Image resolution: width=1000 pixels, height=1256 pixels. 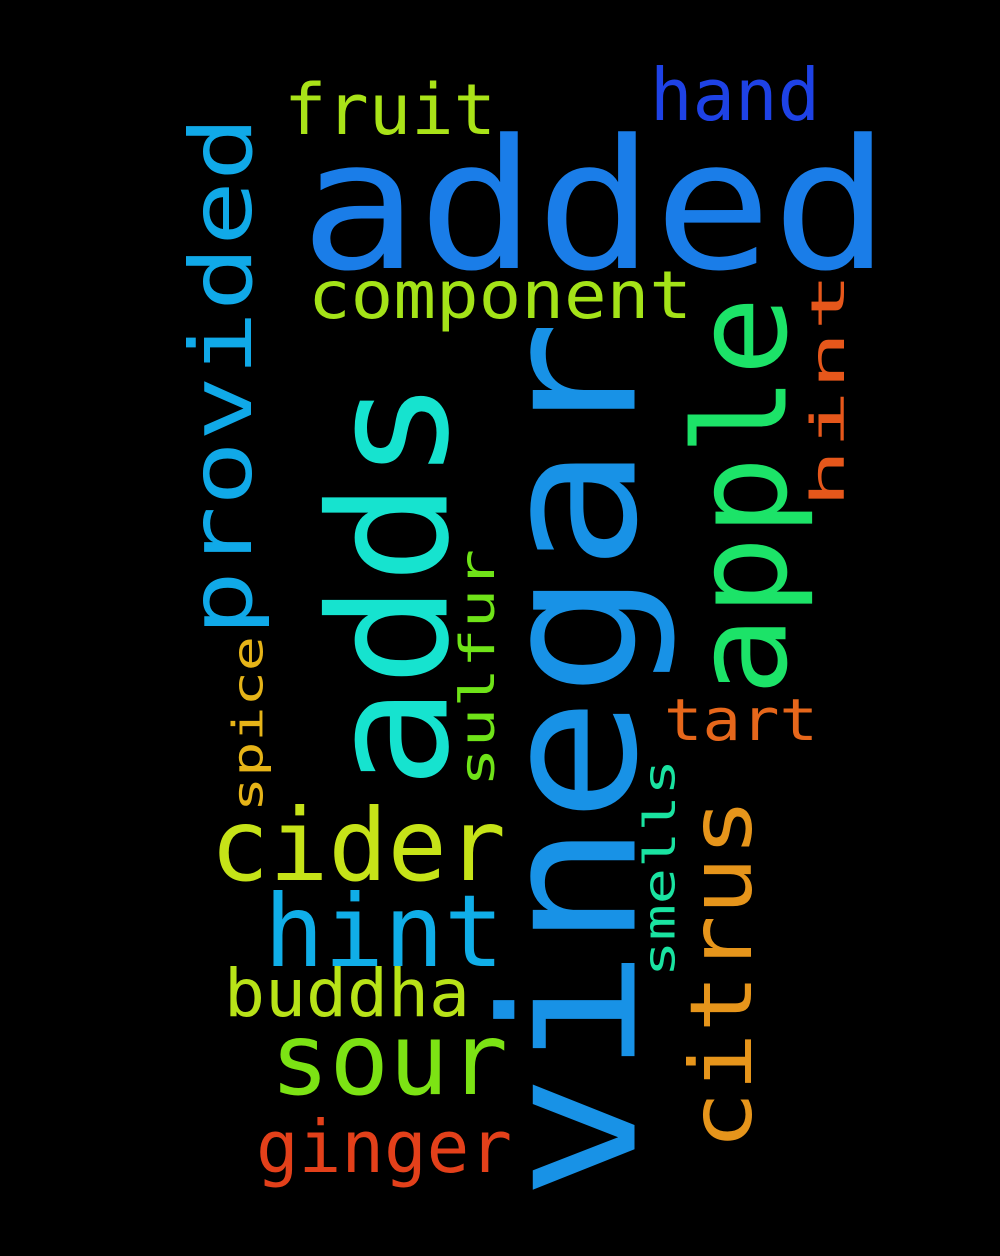 What do you see at coordinates (722, 974) in the screenshot?
I see `word-citrus: citrus` at bounding box center [722, 974].